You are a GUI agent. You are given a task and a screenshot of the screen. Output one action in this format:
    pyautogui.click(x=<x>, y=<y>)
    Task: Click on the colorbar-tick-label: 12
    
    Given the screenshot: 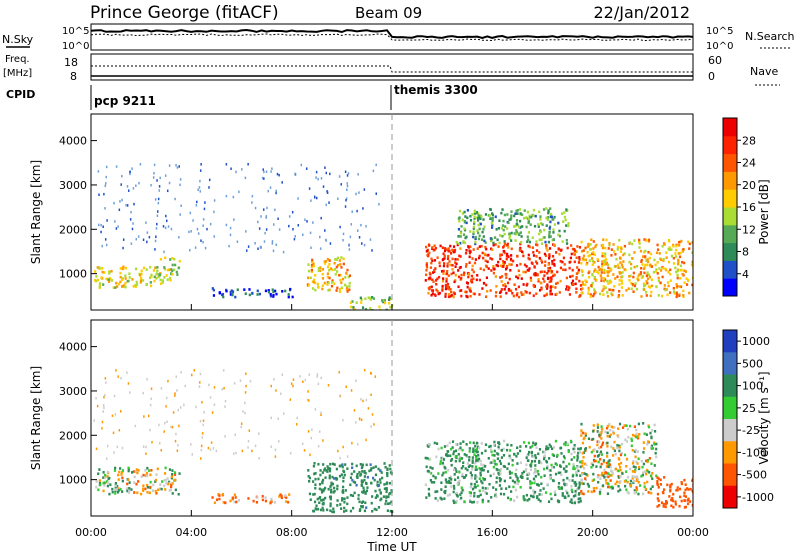 What is the action you would take?
    pyautogui.click(x=749, y=229)
    